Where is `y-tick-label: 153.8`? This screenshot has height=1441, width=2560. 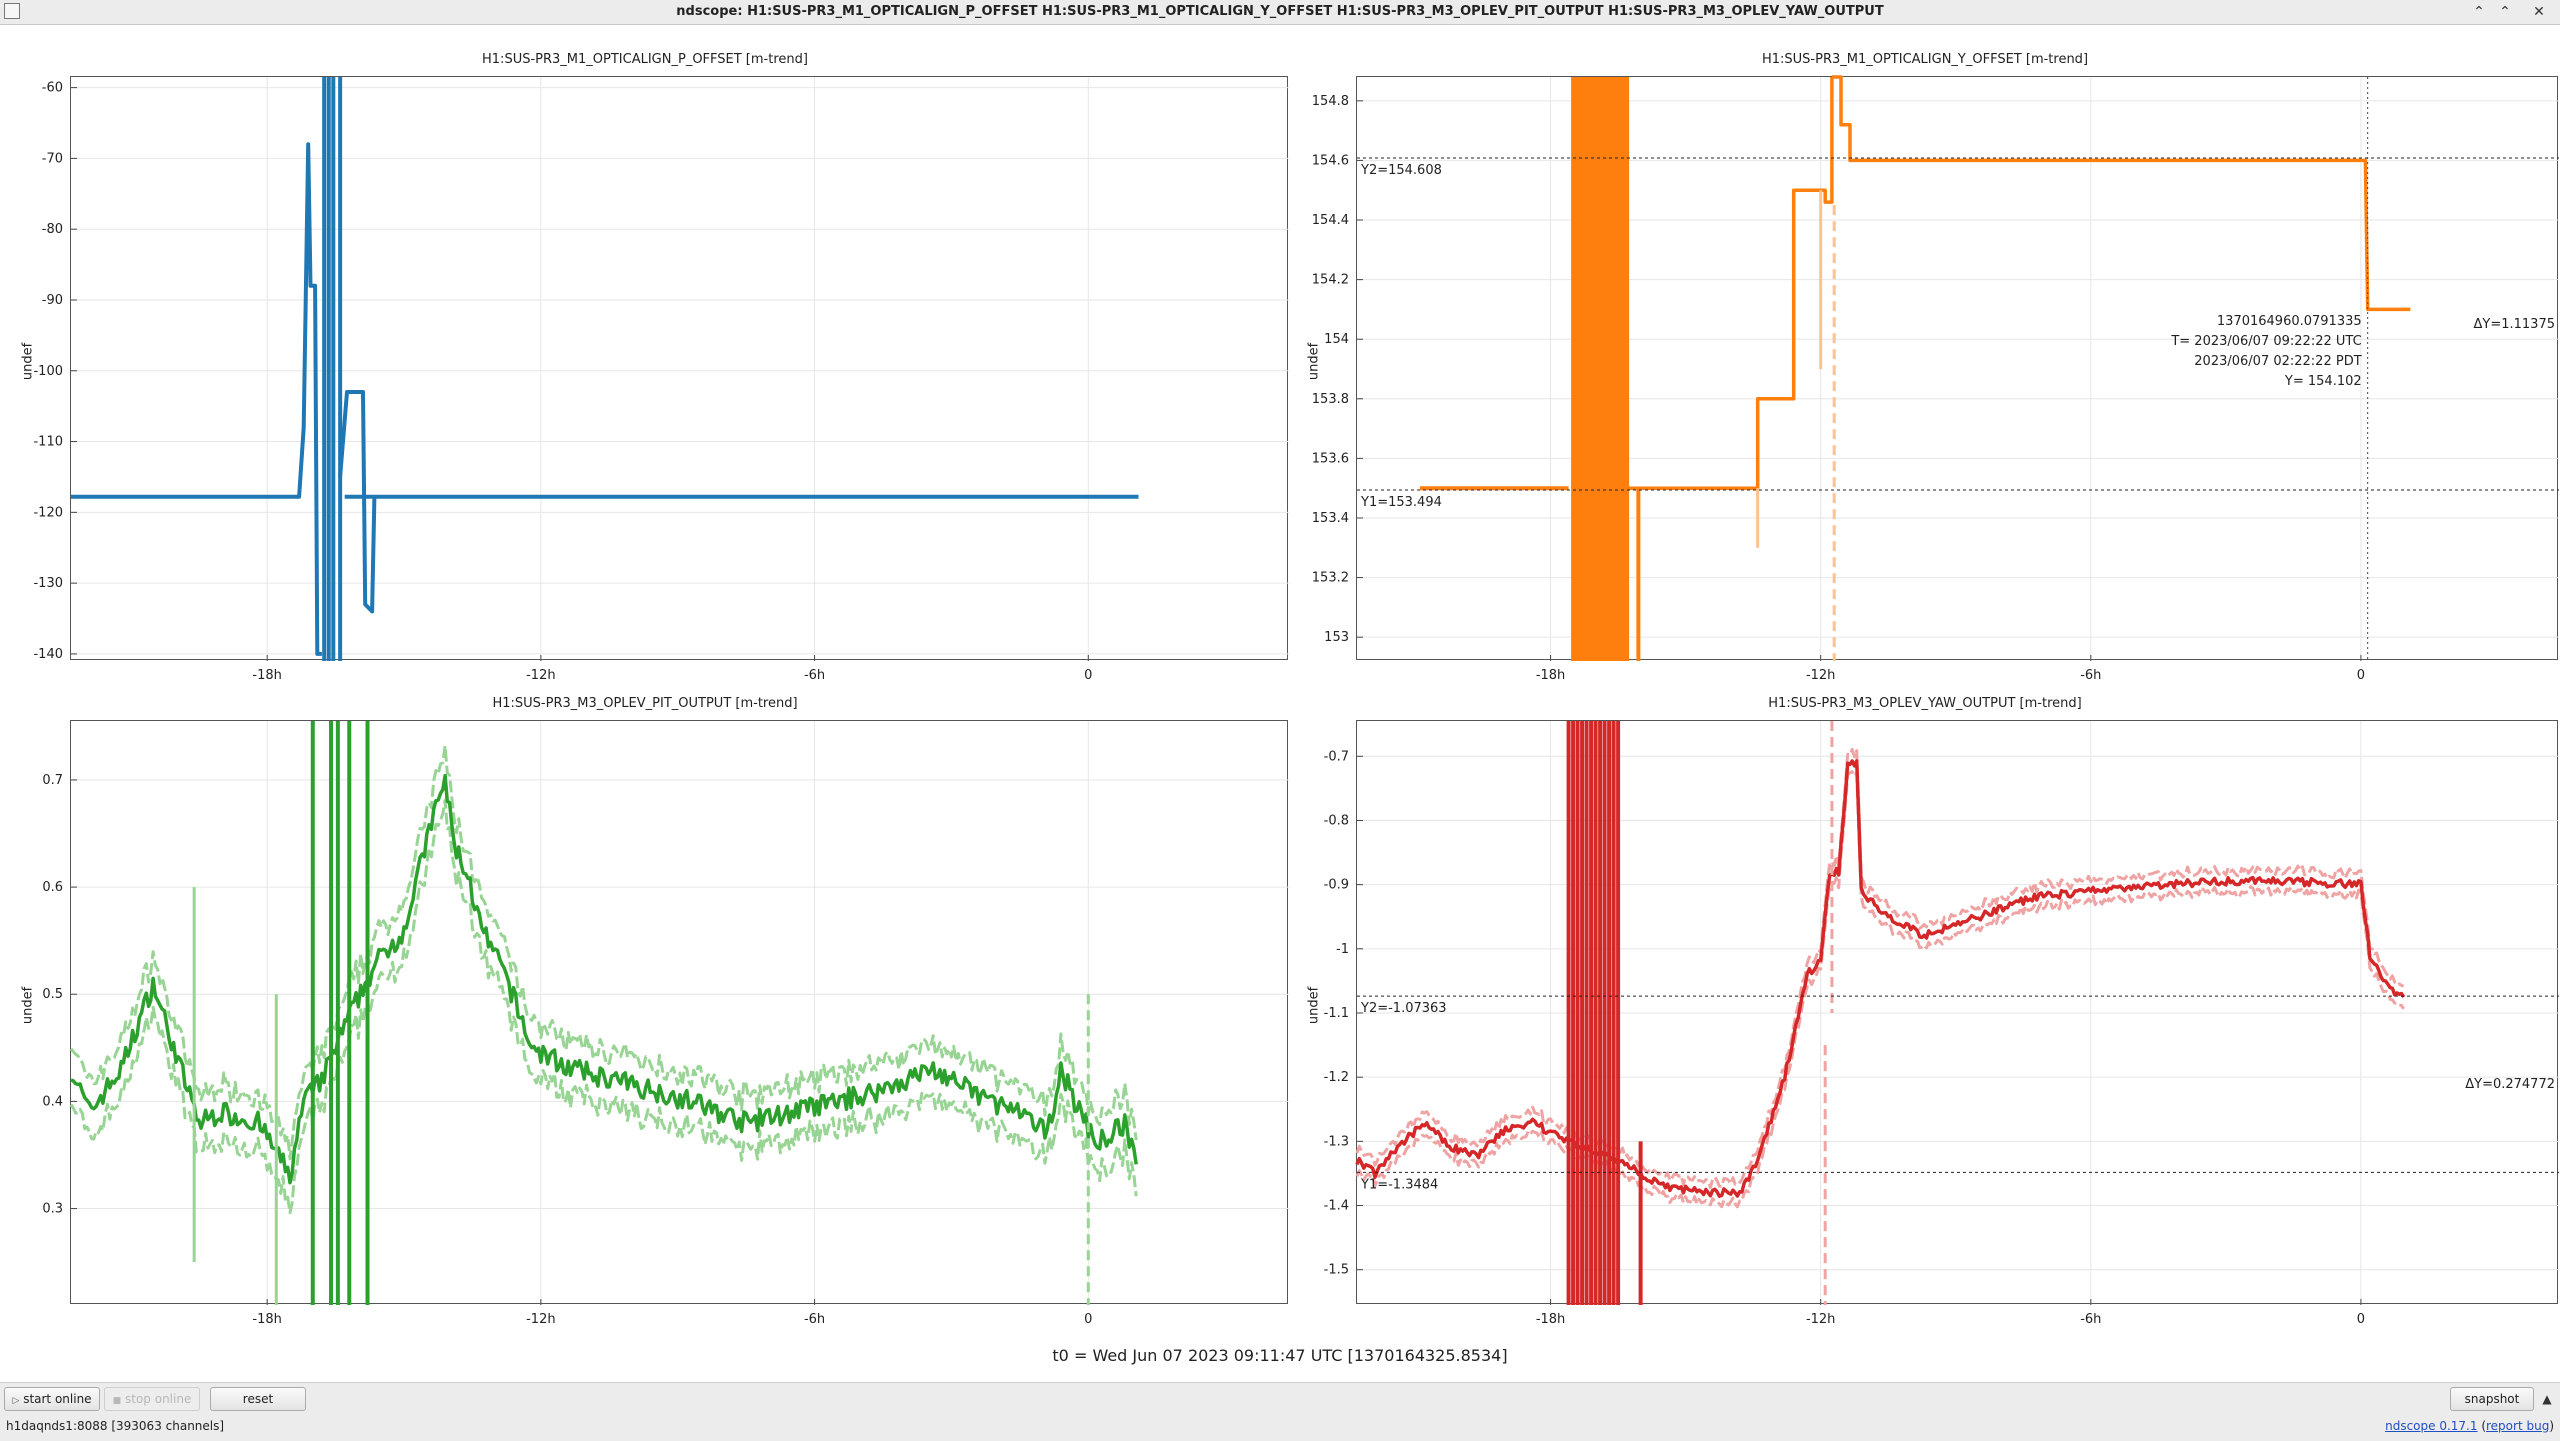 y-tick-label: 153.8 is located at coordinates (1330, 399).